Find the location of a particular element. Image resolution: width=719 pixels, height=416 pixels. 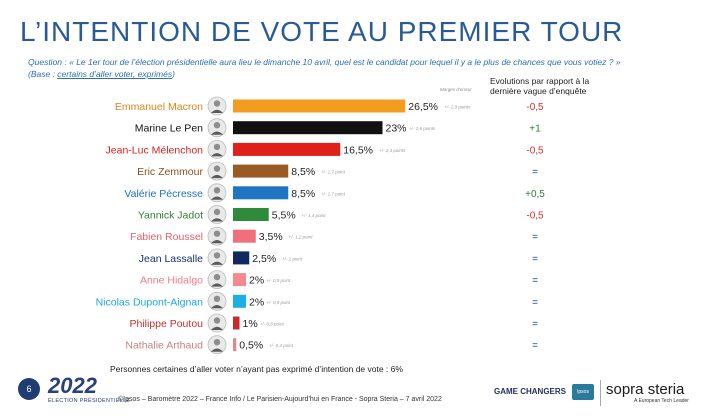

page-title: L’INTENTION DE VOTE AU PREMIER TOUR is located at coordinates (322, 31).